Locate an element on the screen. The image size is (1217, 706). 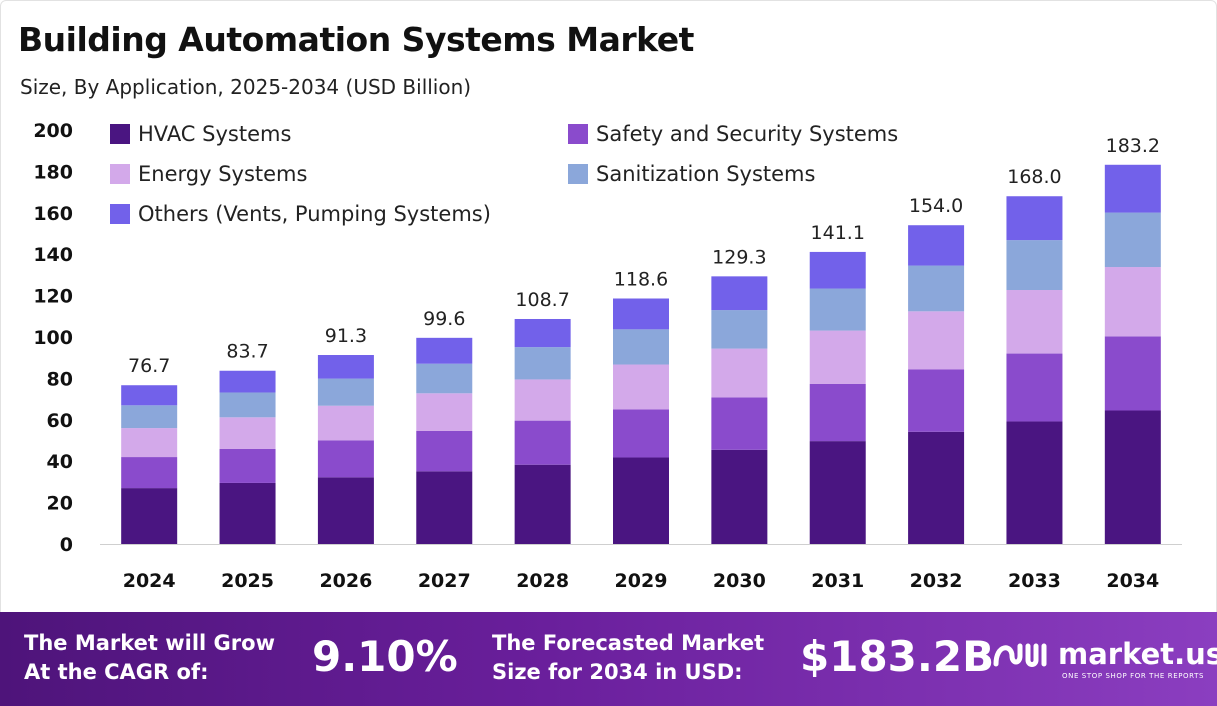
cagr-label-line-1: The Market will Grow is located at coordinates (149, 643).